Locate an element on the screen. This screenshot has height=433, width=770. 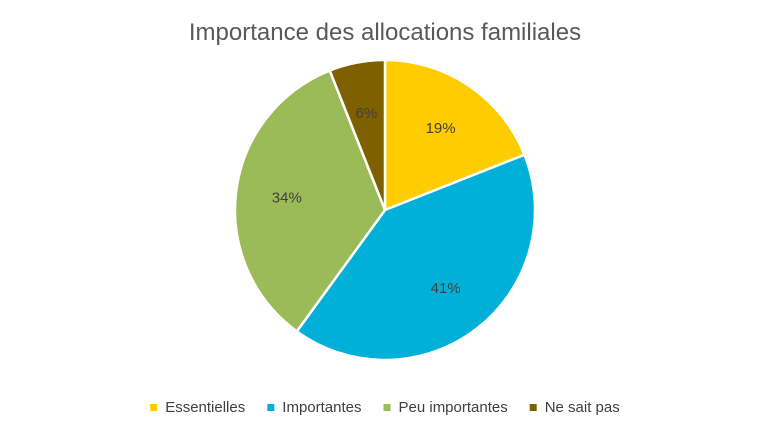
pie-slice-peu-importantes is located at coordinates (310, 201).